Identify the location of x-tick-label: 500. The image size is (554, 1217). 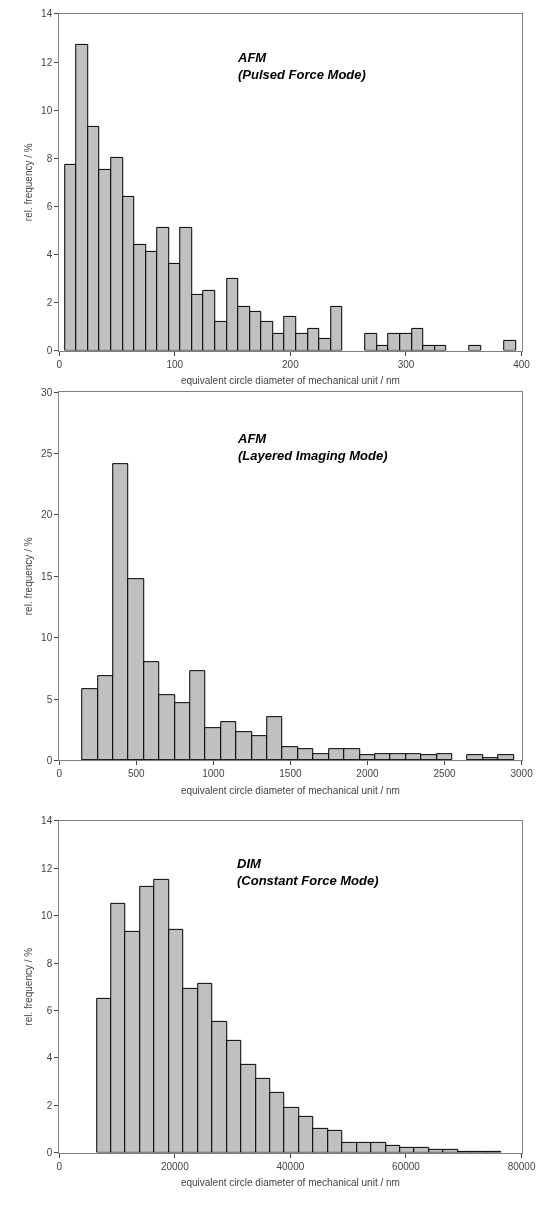
(136, 774).